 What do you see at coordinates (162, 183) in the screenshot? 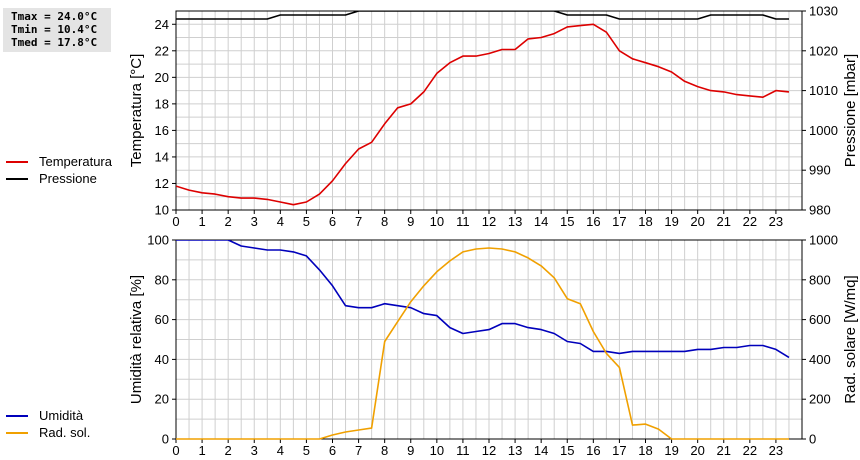
I see `y-tick-label: 12` at bounding box center [162, 183].